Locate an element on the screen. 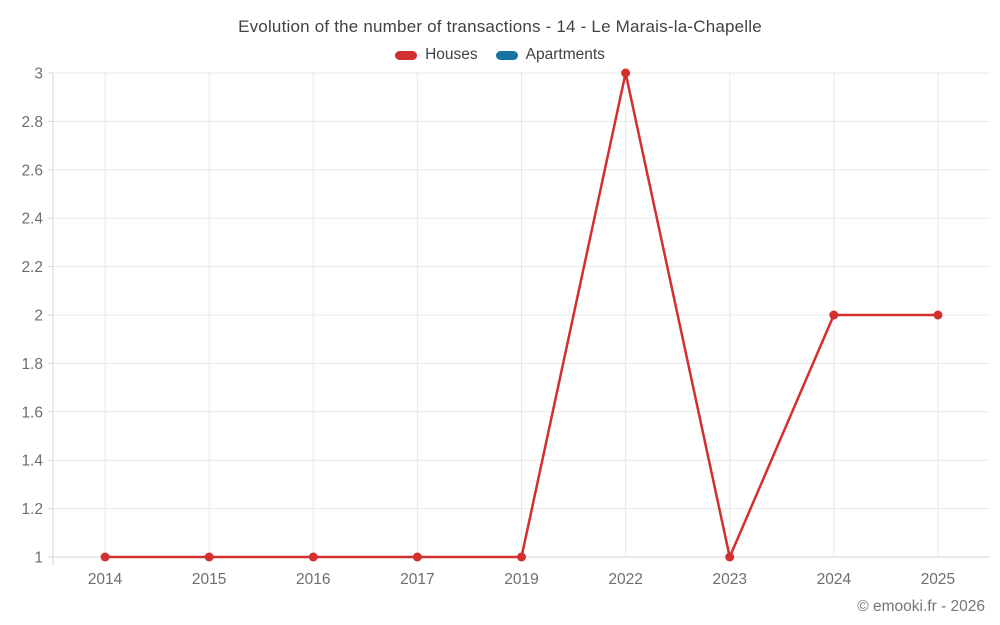  y-tick-label: 3 is located at coordinates (38, 74).